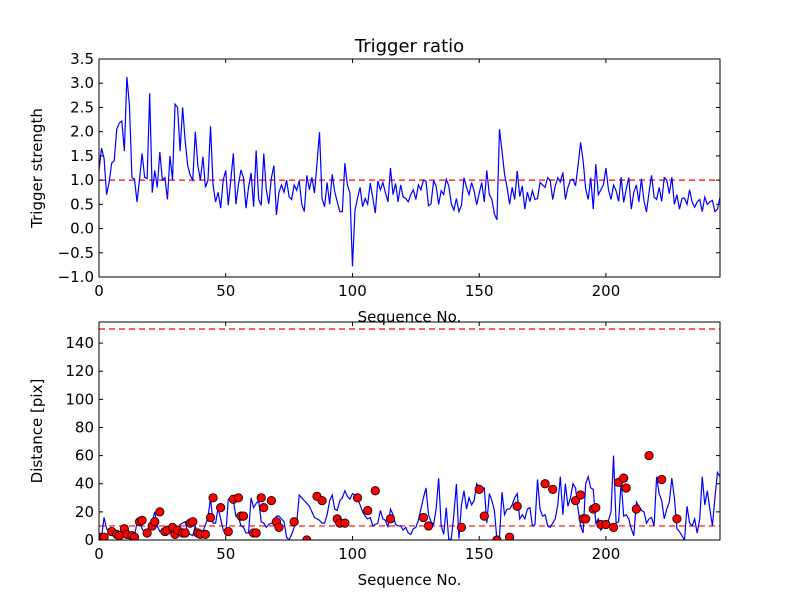 The height and width of the screenshot is (604, 800). Describe the element at coordinates (82, 83) in the screenshot. I see `y-tick-label: 3.0` at that location.